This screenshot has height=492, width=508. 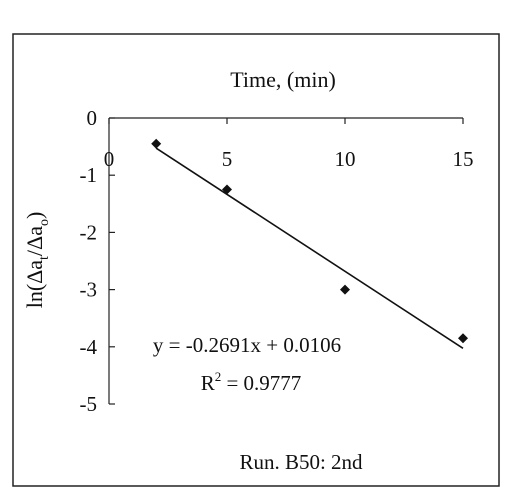 I want to click on chart-caption: Run. B50: 2nd, so click(x=301, y=462).